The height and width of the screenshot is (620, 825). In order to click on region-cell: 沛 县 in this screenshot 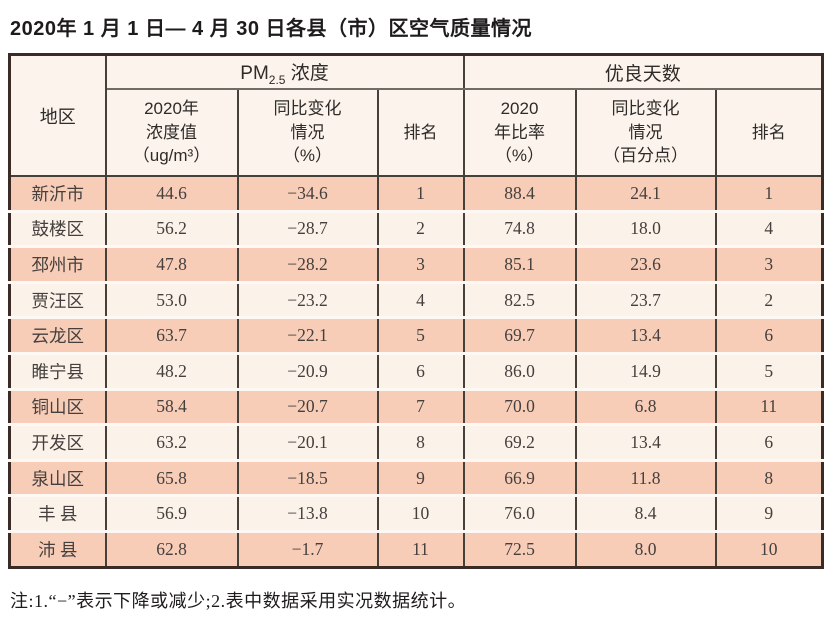, I will do `click(58, 549)`.